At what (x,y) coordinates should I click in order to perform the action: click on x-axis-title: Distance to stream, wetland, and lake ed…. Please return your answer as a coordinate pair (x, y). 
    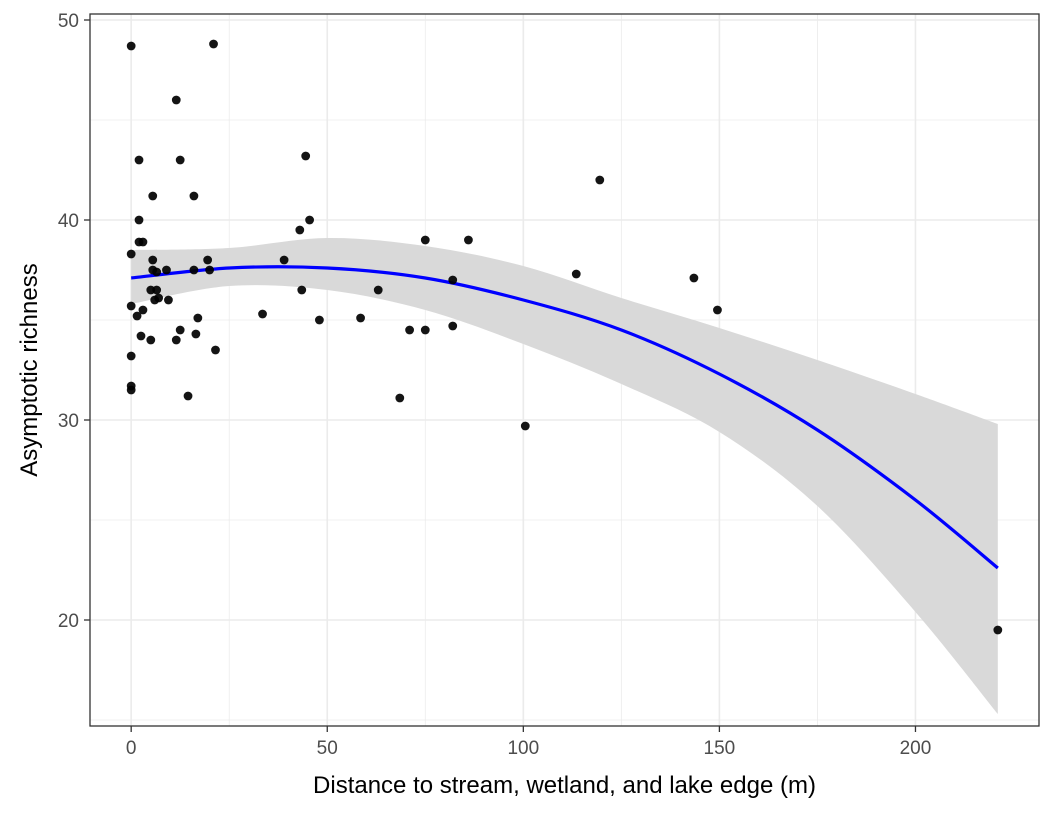
    Looking at the image, I should click on (564, 785).